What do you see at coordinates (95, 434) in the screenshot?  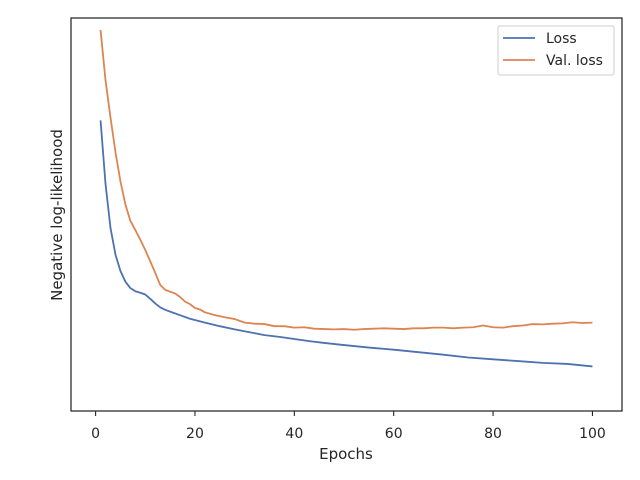 I see `x-tick-label: 0` at bounding box center [95, 434].